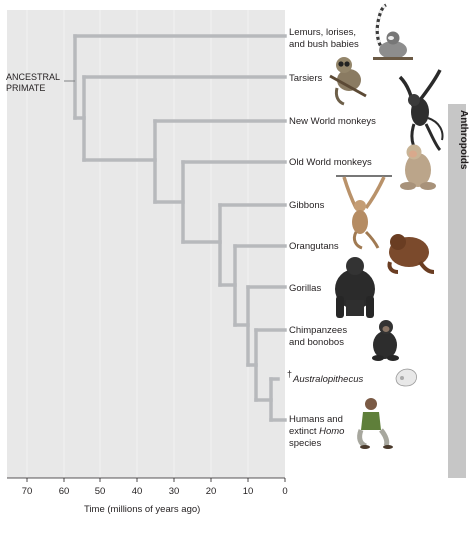  What do you see at coordinates (322, 32) in the screenshot?
I see `taxon-label-lemurs-1: Lemurs, lorises,` at bounding box center [322, 32].